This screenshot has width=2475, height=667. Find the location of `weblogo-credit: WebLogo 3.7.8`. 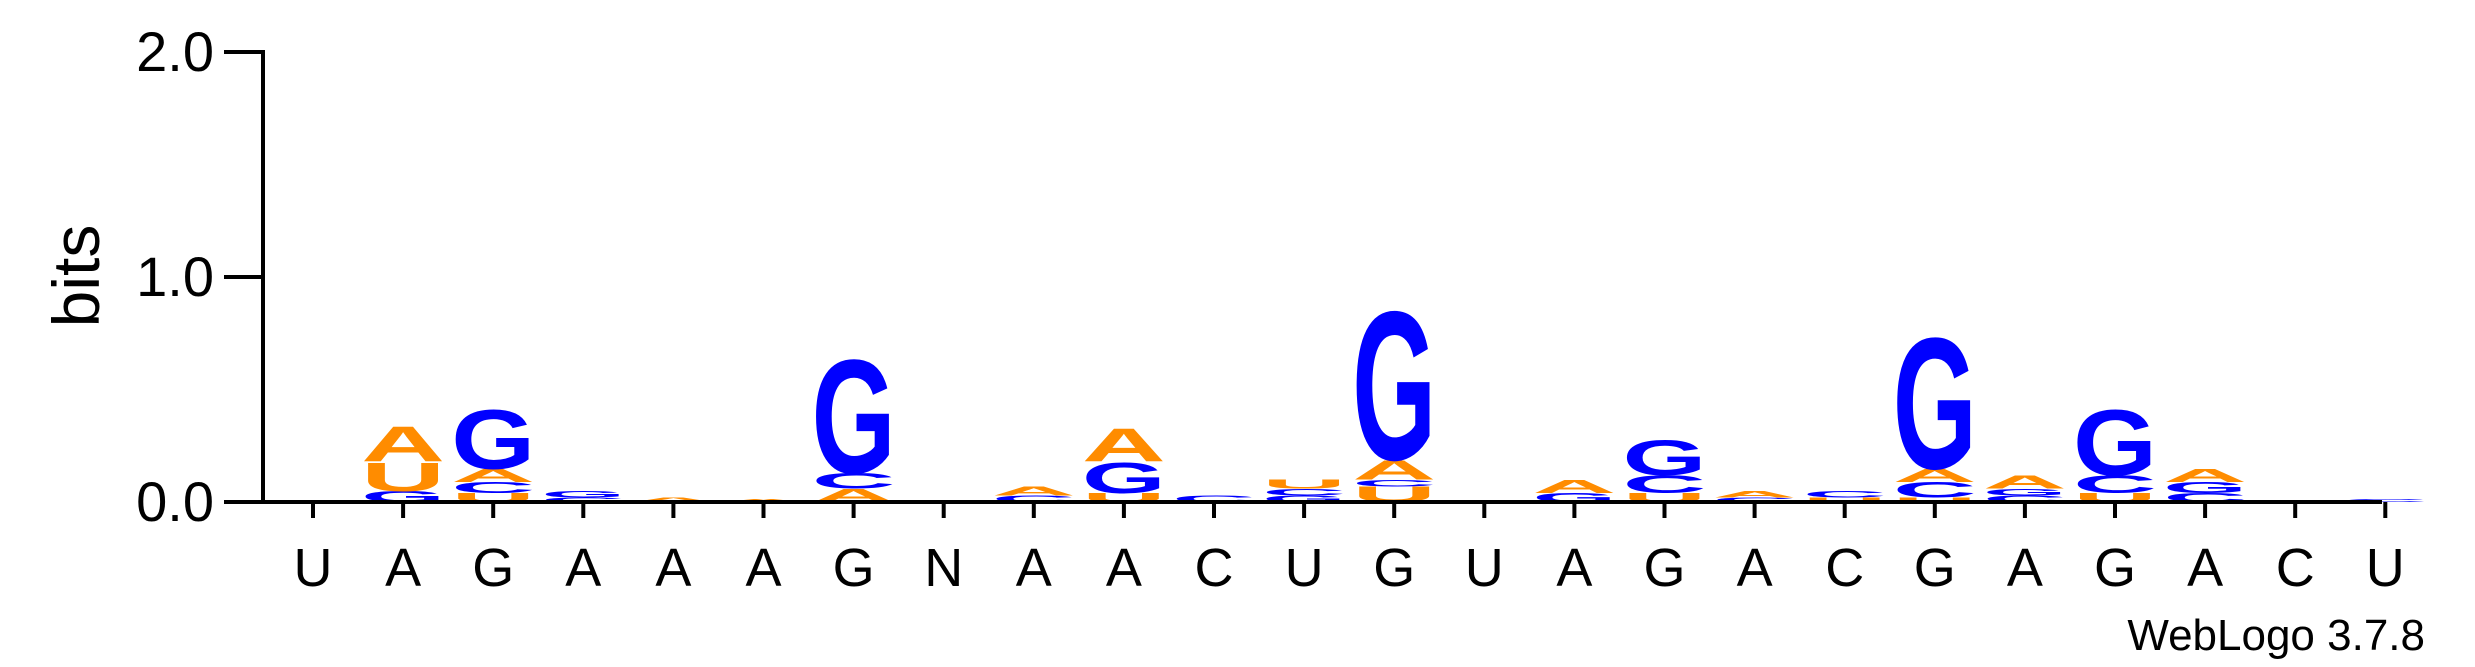

weblogo-credit: WebLogo 3.7.8 is located at coordinates (2276, 635).